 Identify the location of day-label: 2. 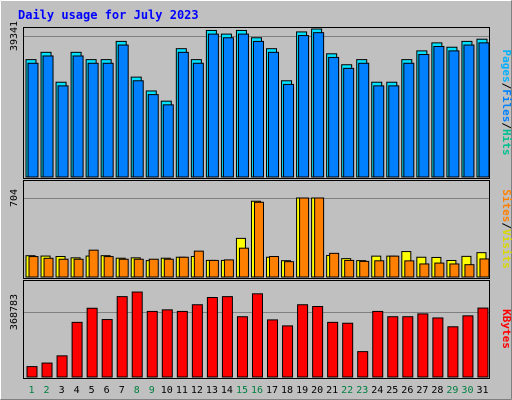
(47, 390).